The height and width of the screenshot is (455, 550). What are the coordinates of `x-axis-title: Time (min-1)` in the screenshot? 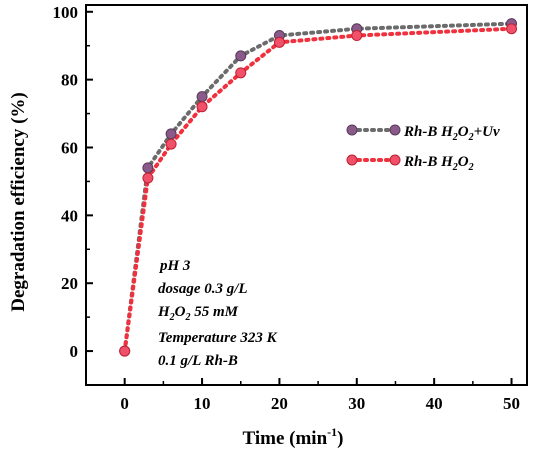 It's located at (293, 437).